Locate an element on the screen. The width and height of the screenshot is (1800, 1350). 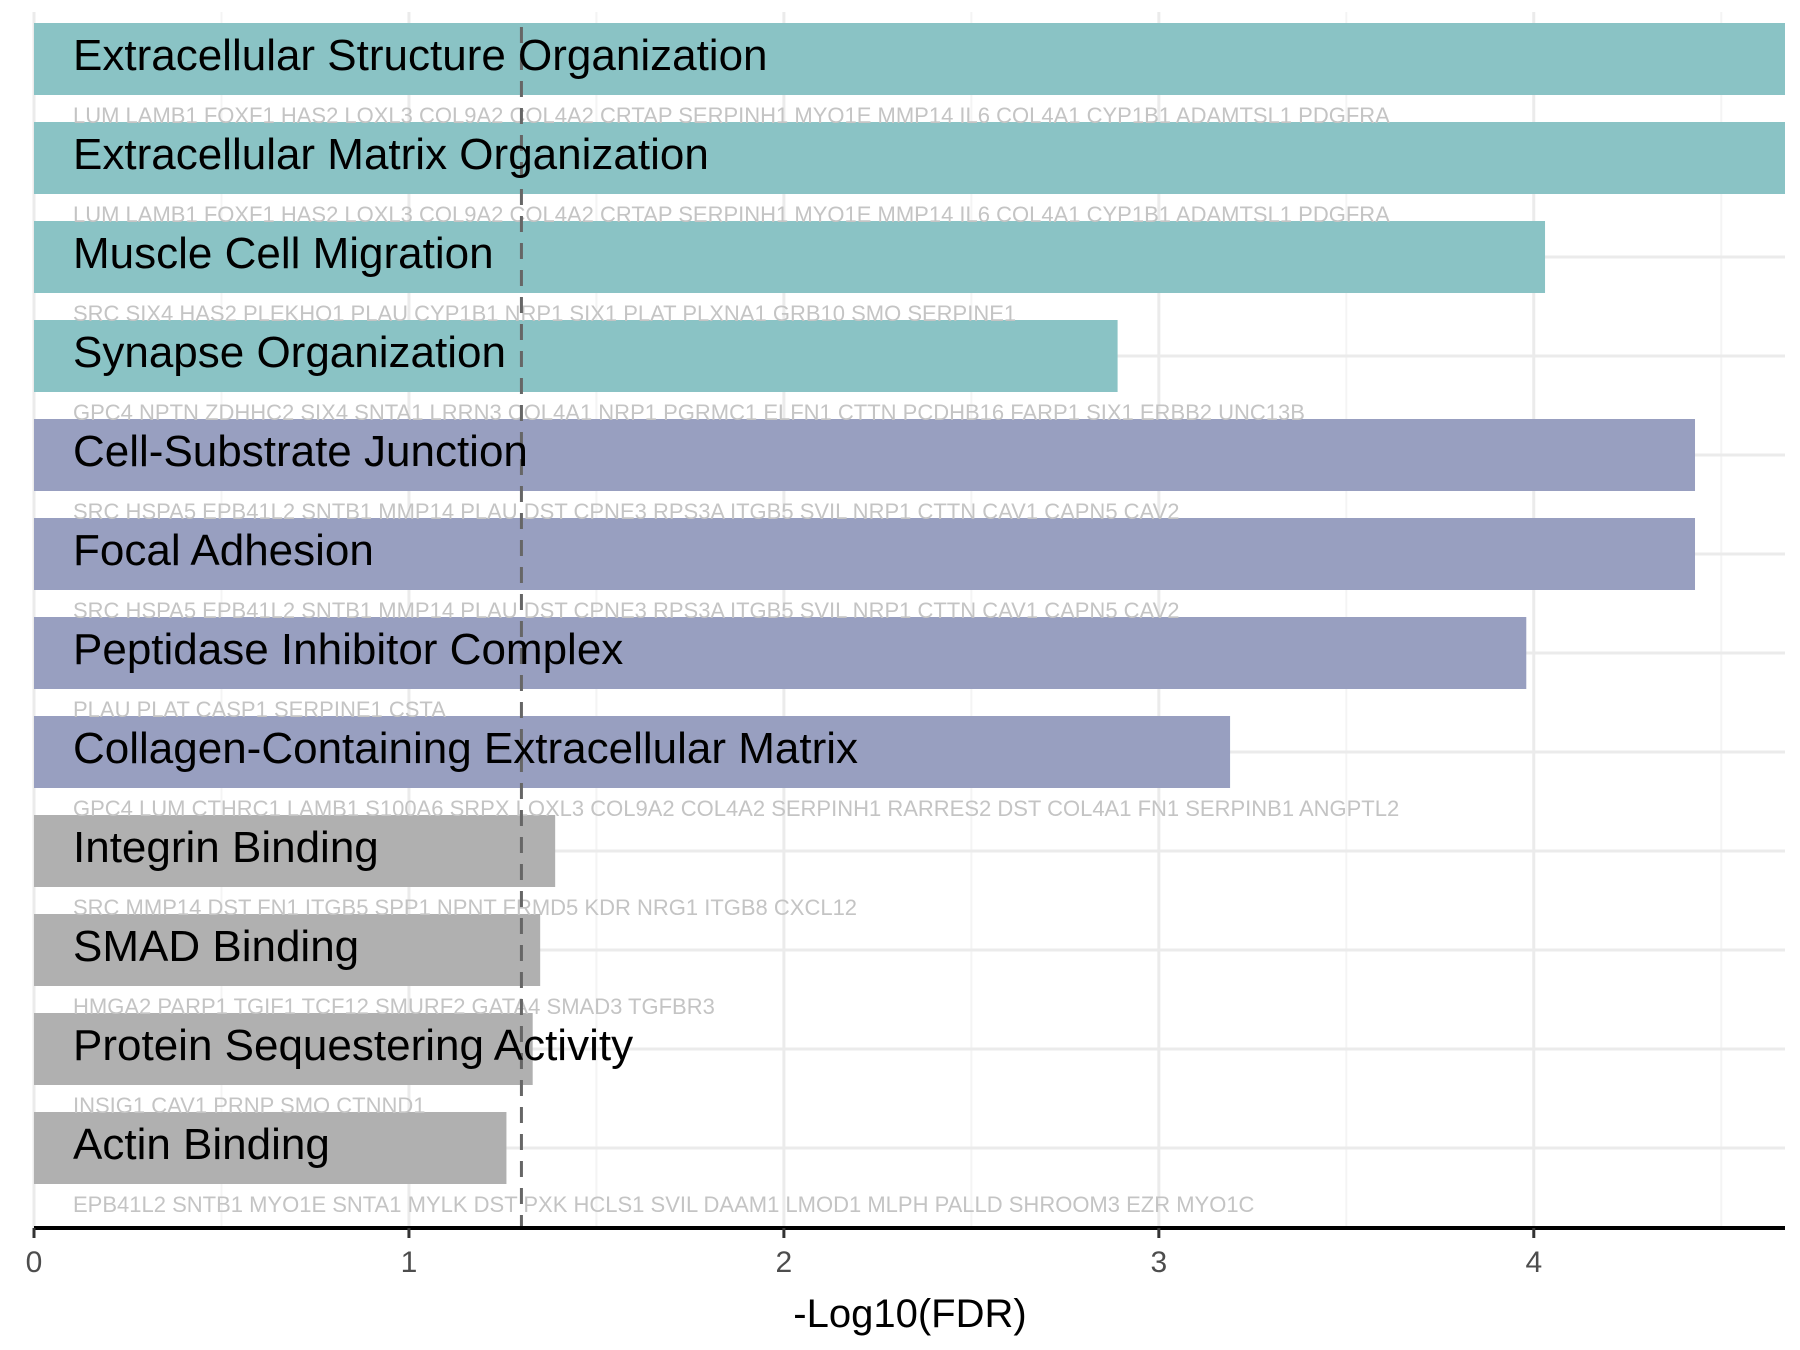
term-label-4: Cell-Substrate Junction is located at coordinates (300, 451).